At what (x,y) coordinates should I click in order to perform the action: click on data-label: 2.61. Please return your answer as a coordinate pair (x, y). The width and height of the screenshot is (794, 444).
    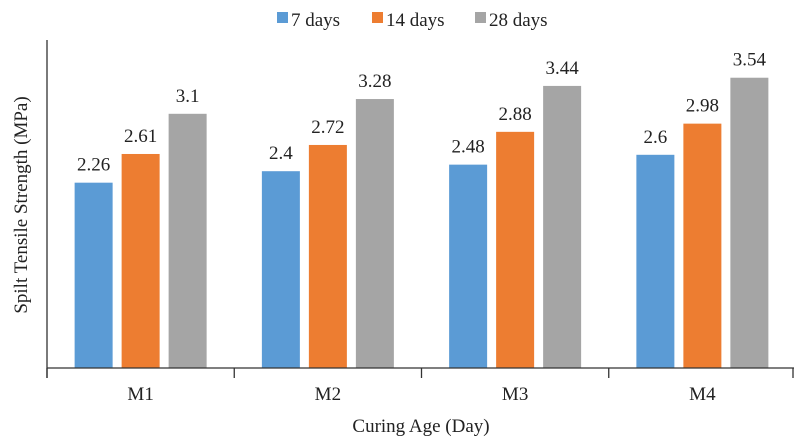
    Looking at the image, I should click on (140, 136).